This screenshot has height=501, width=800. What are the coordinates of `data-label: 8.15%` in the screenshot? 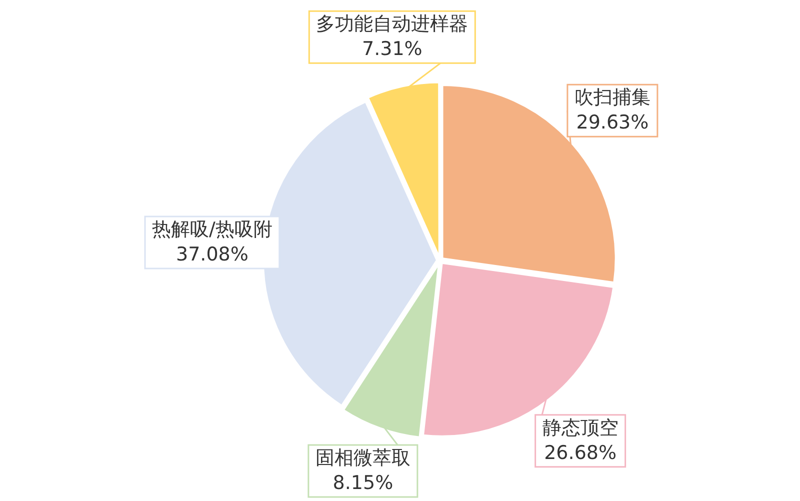 It's located at (363, 483).